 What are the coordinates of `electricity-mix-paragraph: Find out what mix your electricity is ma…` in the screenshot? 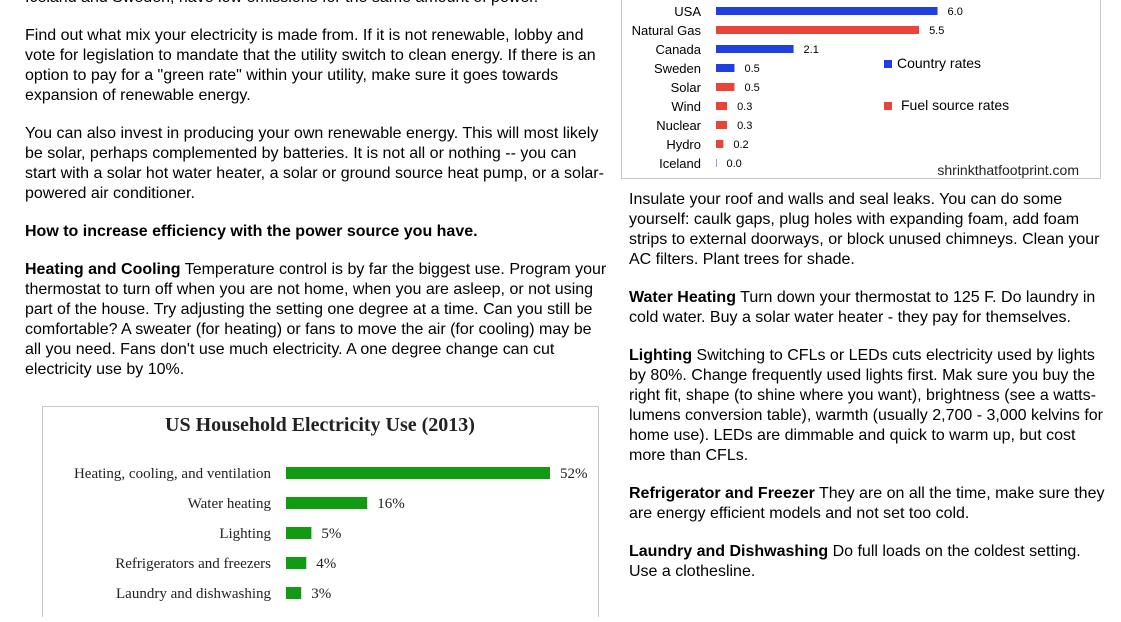 It's located at (310, 65).